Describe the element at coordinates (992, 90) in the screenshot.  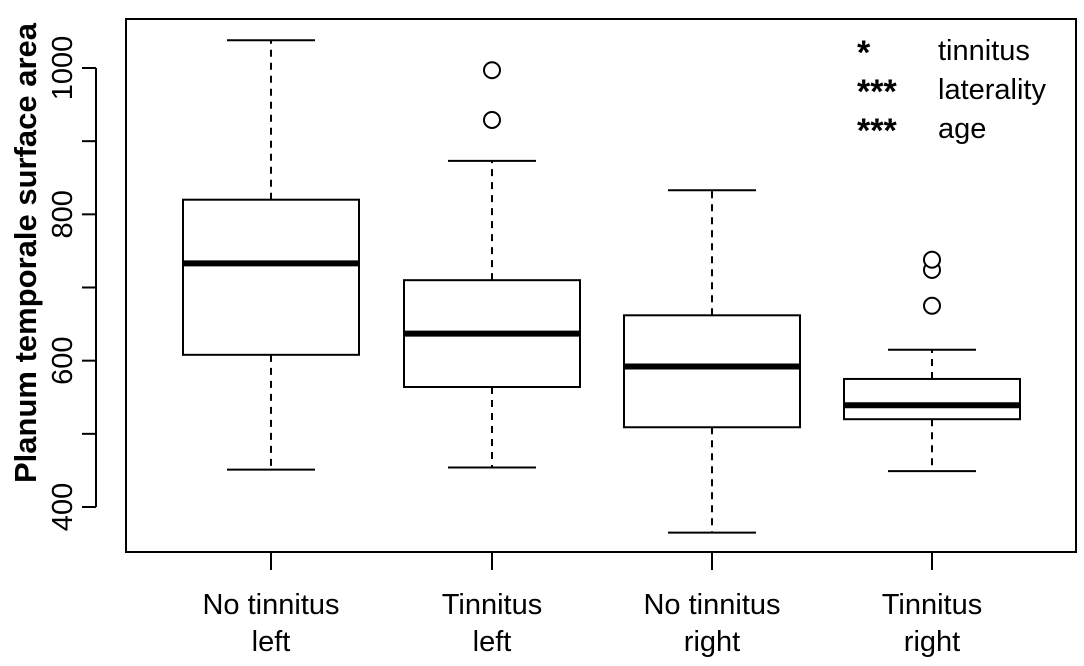
I see `legend-label: laterality` at that location.